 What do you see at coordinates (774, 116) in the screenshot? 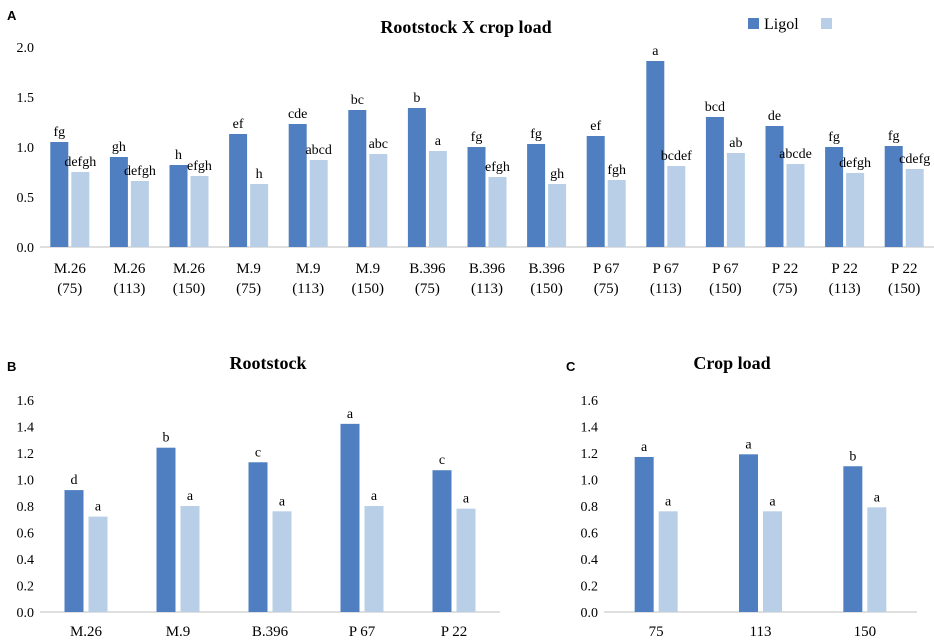
I see `significance-label: de` at bounding box center [774, 116].